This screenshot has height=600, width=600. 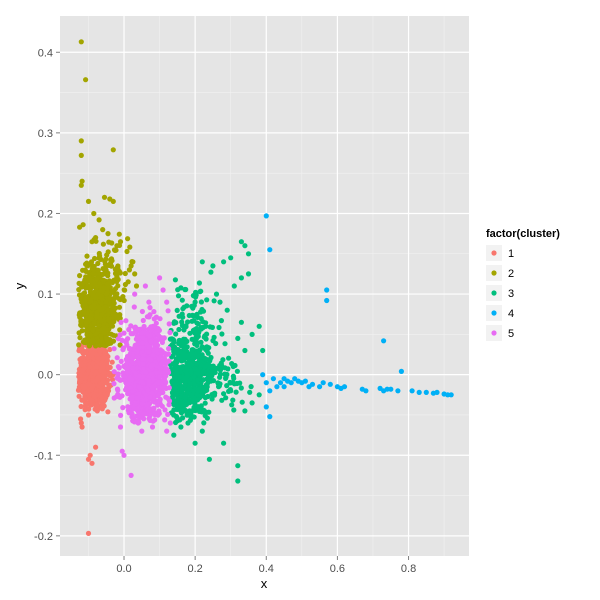 What do you see at coordinates (511, 314) in the screenshot?
I see `legend-label: 4` at bounding box center [511, 314].